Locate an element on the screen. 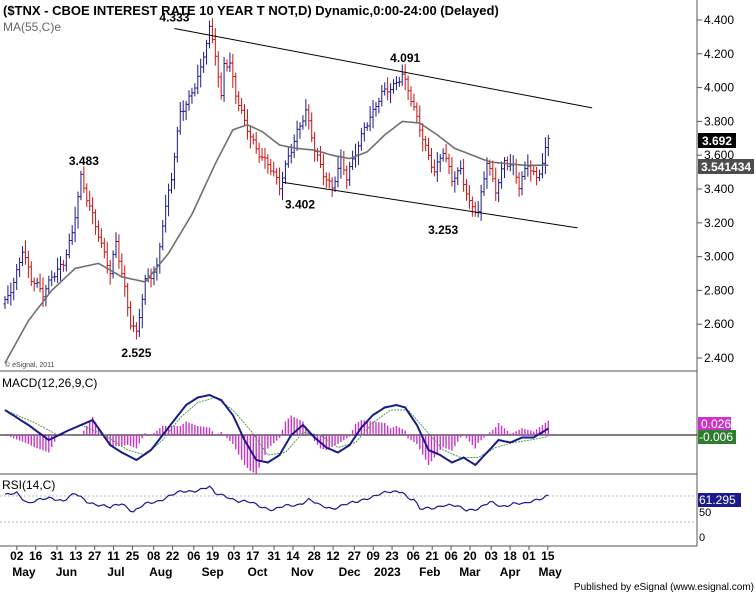 The width and height of the screenshot is (756, 594). price-annotation: 3.483 is located at coordinates (84, 161).